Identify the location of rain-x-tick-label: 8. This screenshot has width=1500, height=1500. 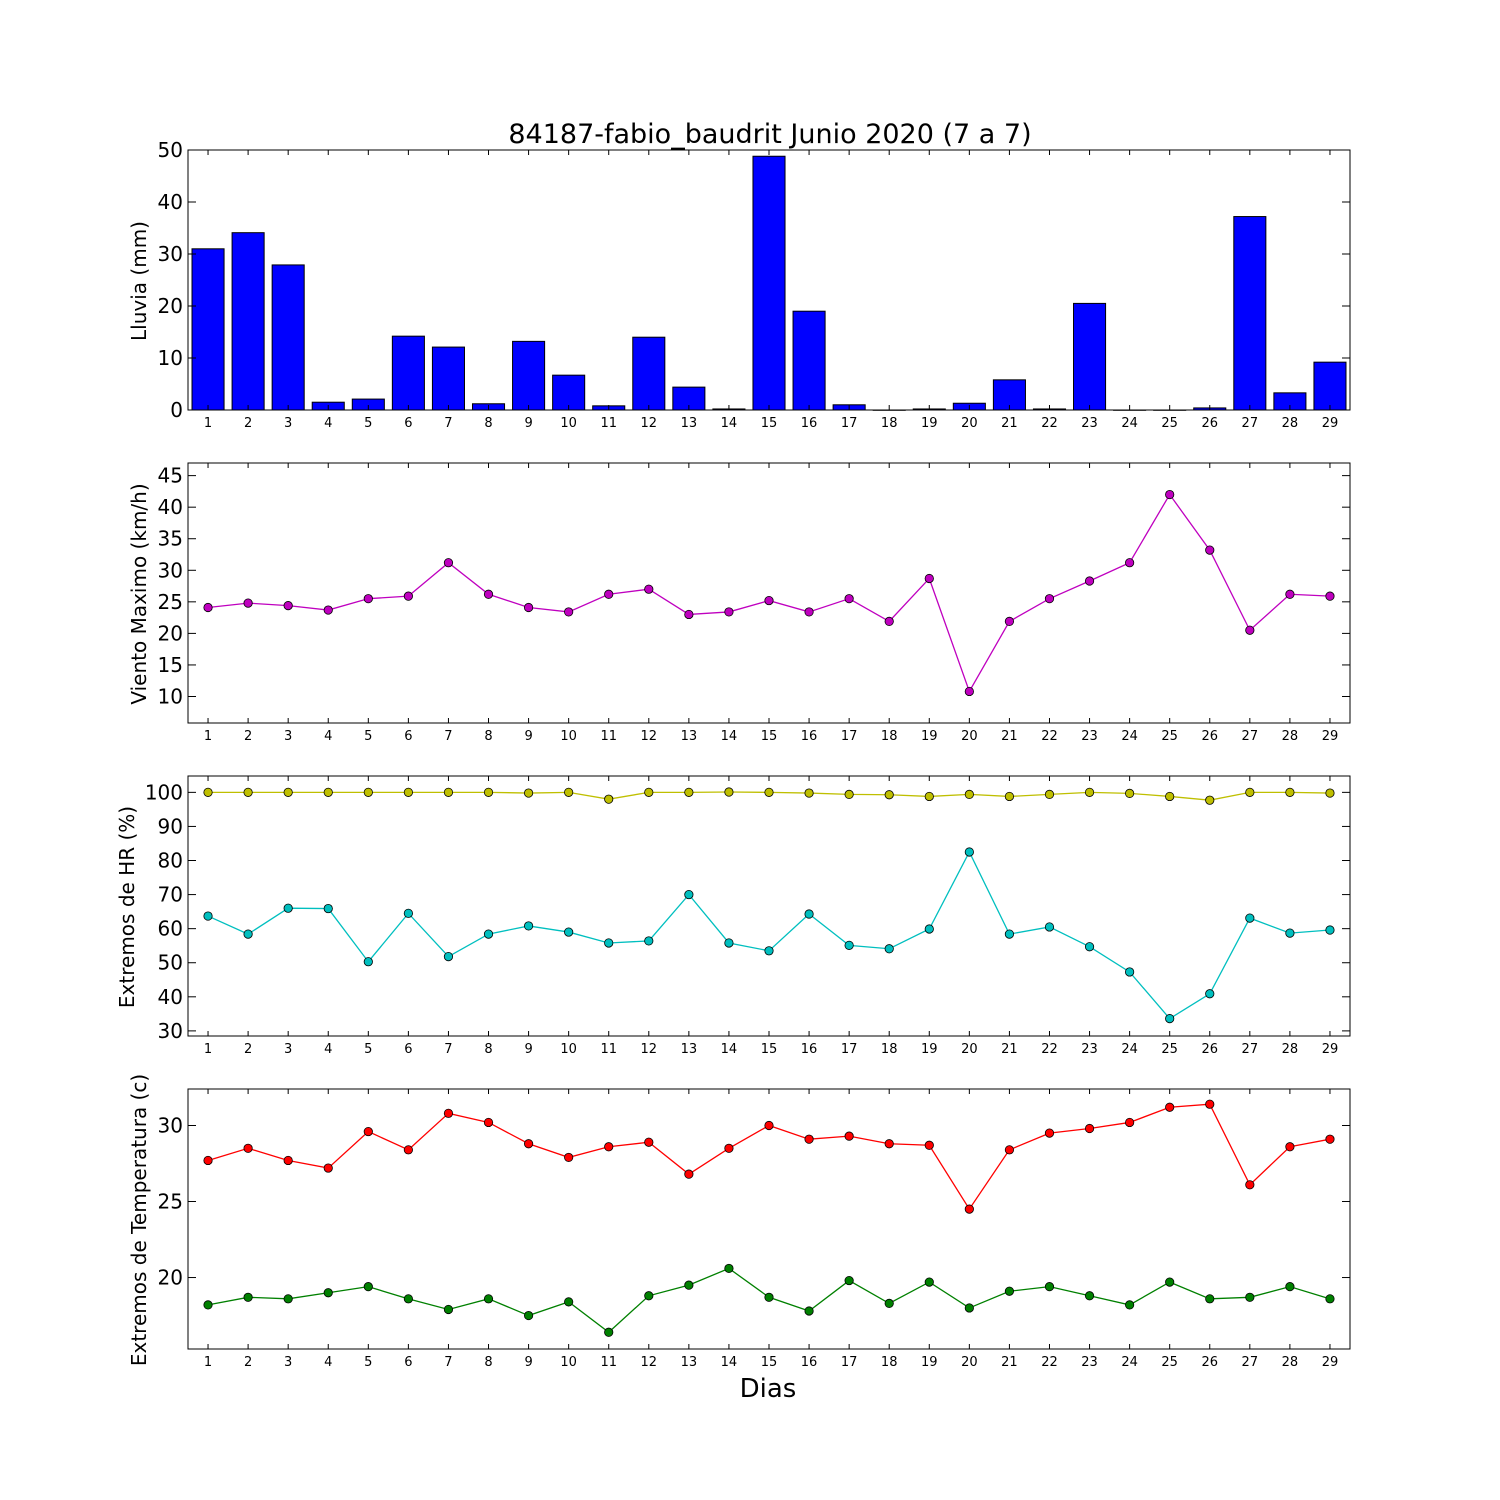
(488, 423).